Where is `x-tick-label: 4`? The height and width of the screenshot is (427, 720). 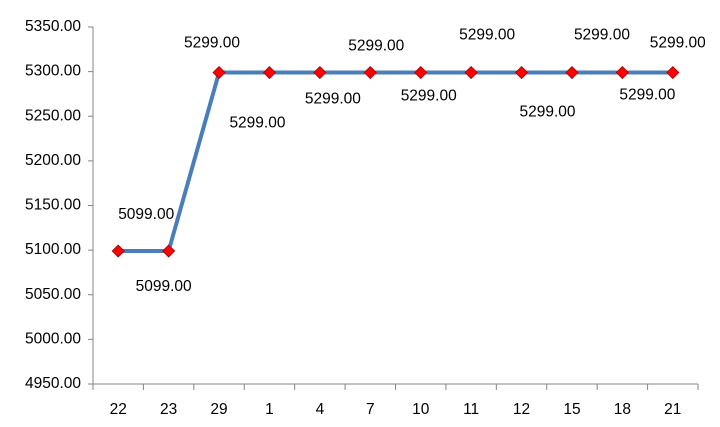
x-tick-label: 4 is located at coordinates (320, 409).